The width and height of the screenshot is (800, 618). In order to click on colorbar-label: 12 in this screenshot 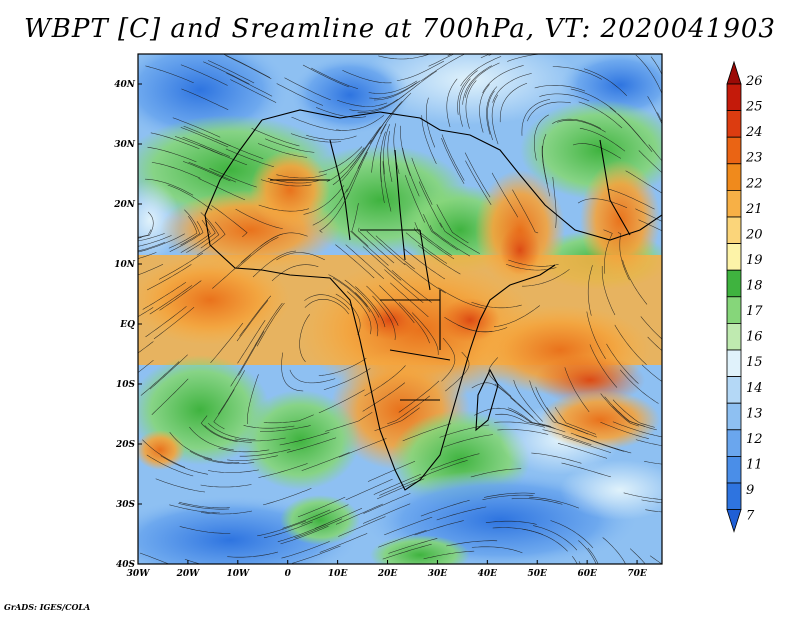, I will do `click(754, 439)`.